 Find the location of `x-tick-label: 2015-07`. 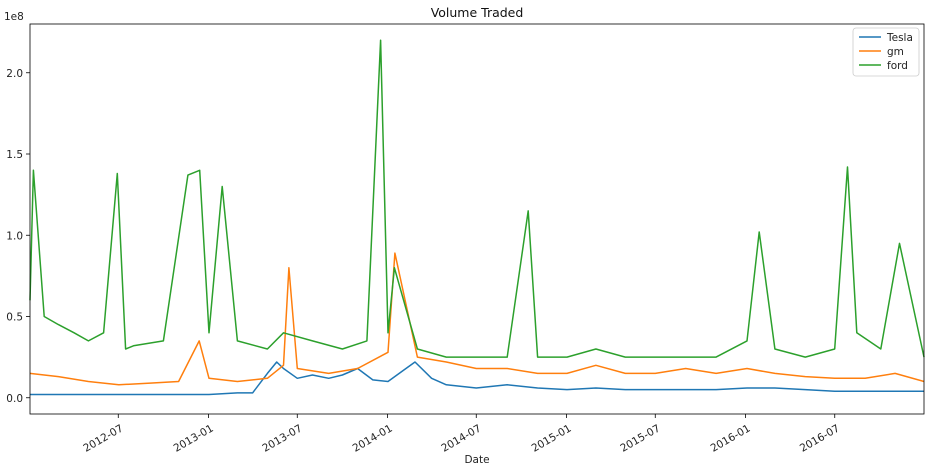

x-tick-label: 2015-07 is located at coordinates (640, 438).